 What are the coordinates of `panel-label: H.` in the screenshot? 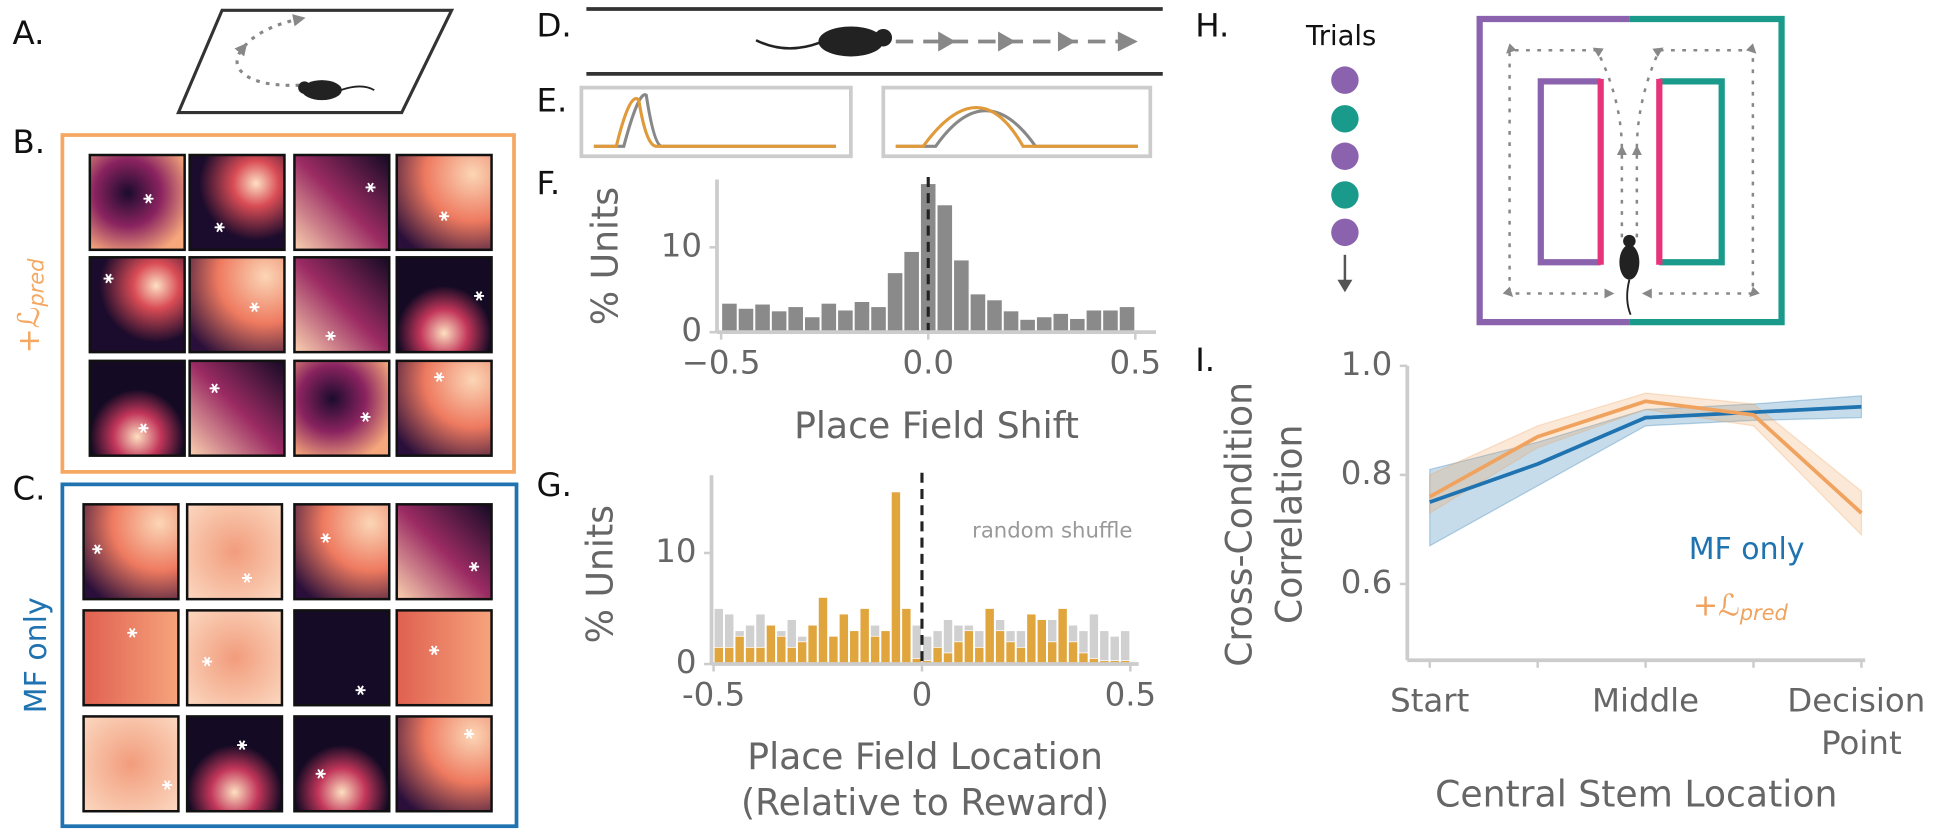 It's located at (1212, 26).